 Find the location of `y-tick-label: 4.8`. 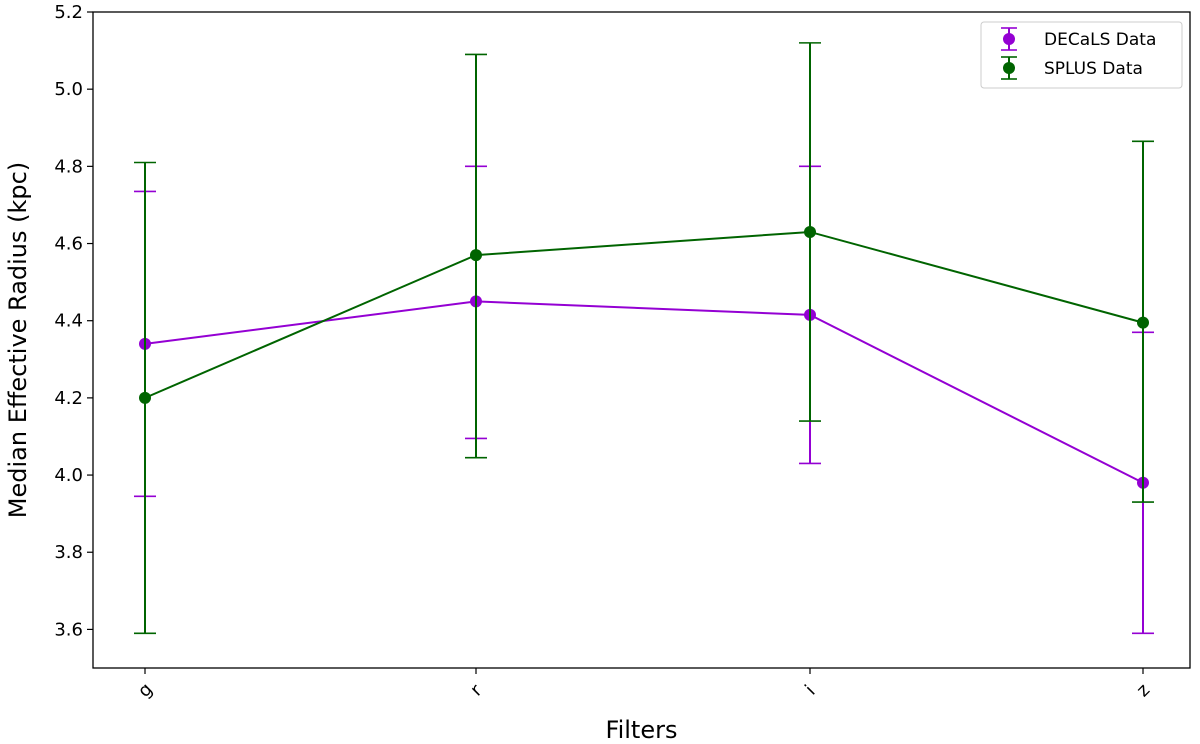

y-tick-label: 4.8 is located at coordinates (68, 166).